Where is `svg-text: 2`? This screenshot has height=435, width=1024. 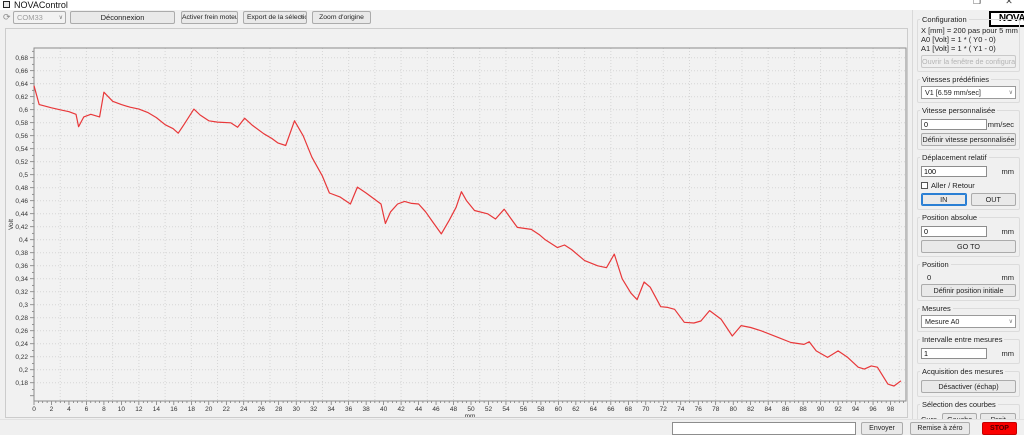
svg-text: 2 is located at coordinates (52, 409).